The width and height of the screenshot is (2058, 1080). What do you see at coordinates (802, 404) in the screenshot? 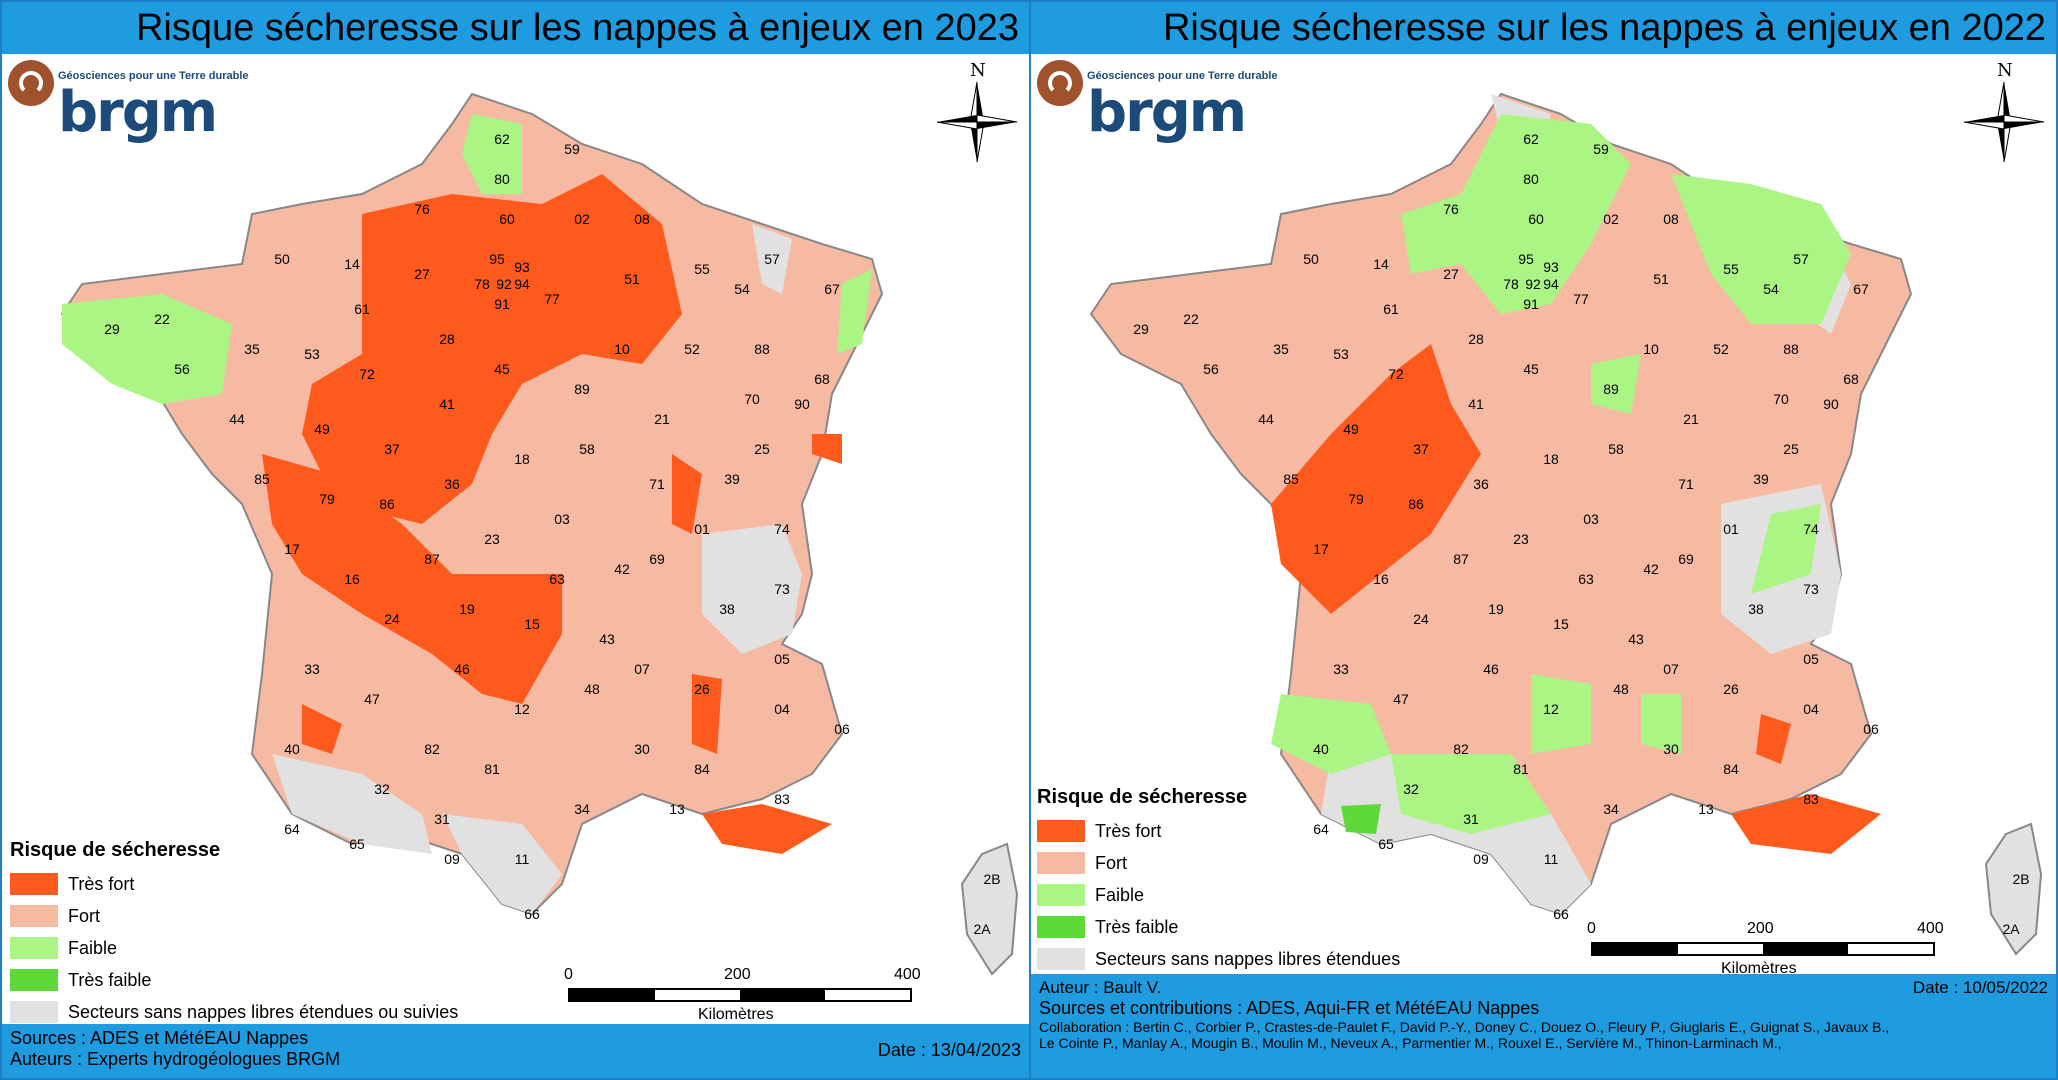
I see `department-label: 90` at bounding box center [802, 404].